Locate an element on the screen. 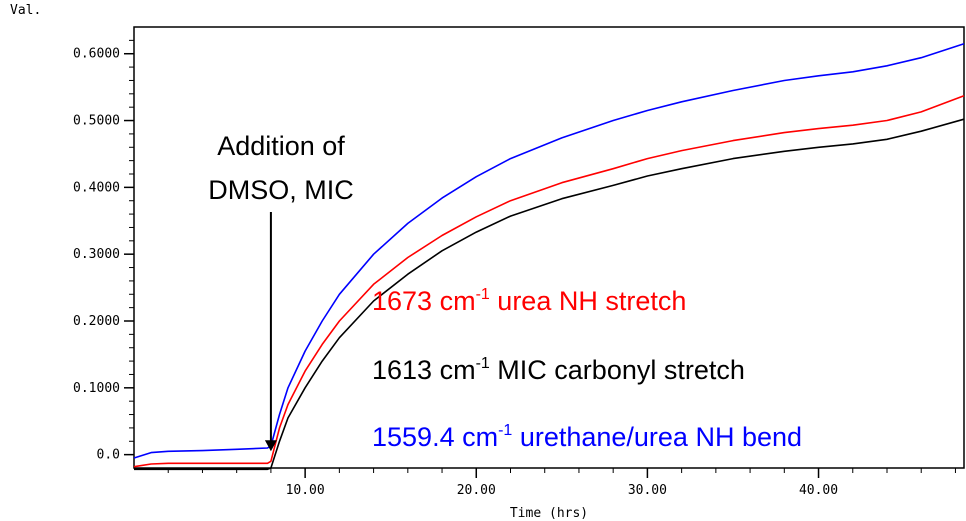 The height and width of the screenshot is (521, 966). y-axis: 0.0 0.1000 0.2000 0.3000 0.4000 0.5000 0.6000 is located at coordinates (103, 251).